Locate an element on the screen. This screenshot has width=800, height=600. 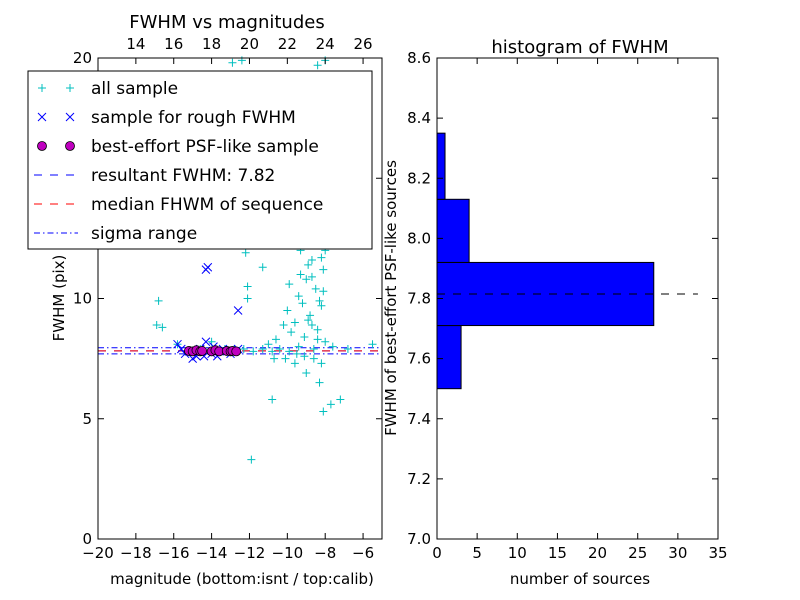
histogram-x-tick-label: 10 is located at coordinates (517, 553).